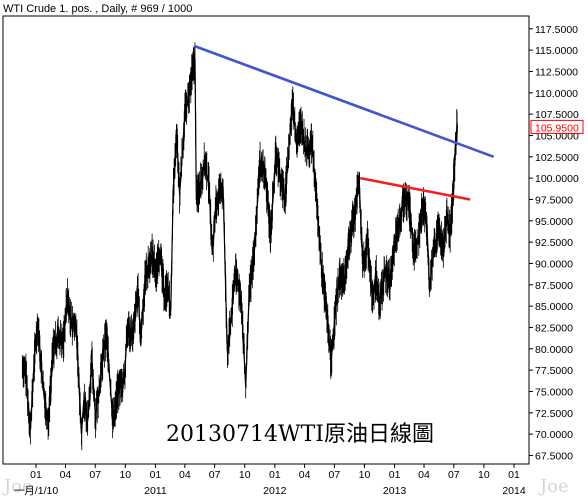 The width and height of the screenshot is (588, 502). Describe the element at coordinates (554, 286) in the screenshot. I see `y-tick-label: 87.5000` at that location.